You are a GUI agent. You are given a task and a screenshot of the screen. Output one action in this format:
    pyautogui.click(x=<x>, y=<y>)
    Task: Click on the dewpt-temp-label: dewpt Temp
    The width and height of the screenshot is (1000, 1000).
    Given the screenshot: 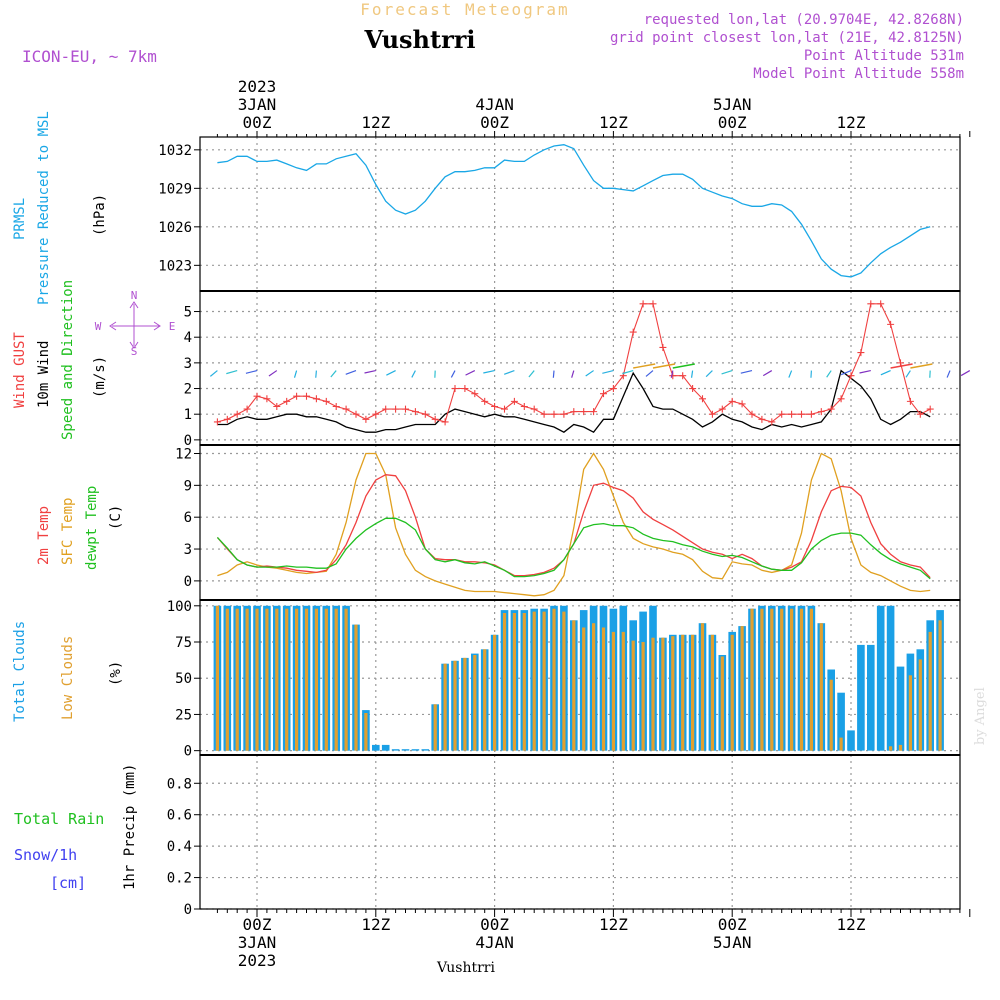 What is the action you would take?
    pyautogui.click(x=92, y=528)
    